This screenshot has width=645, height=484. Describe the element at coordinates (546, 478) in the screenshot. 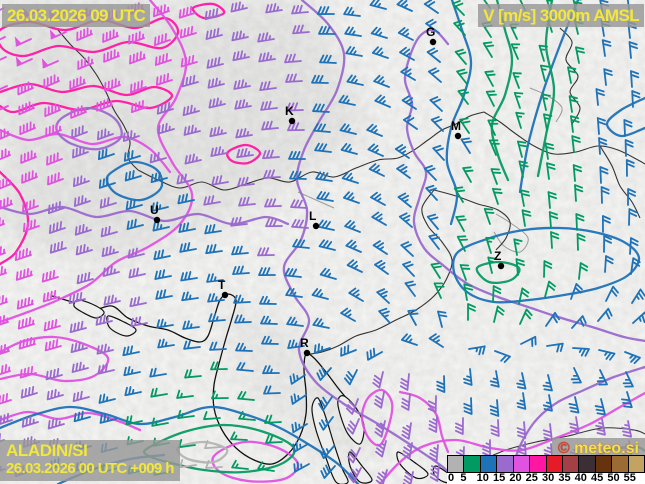

I see `legend-value-labels: 0 5 10 15 20 25 30 35 40 45 50 55` at that location.